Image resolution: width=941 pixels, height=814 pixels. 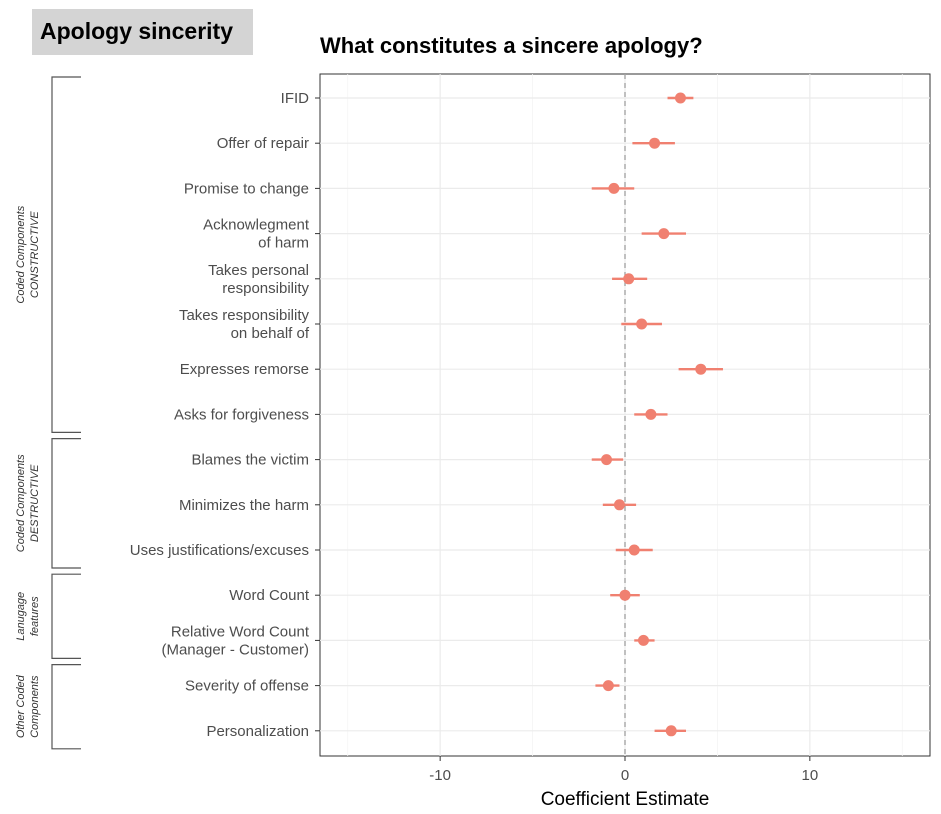 I want to click on y-tick-label: Offer of repair, so click(x=263, y=143).